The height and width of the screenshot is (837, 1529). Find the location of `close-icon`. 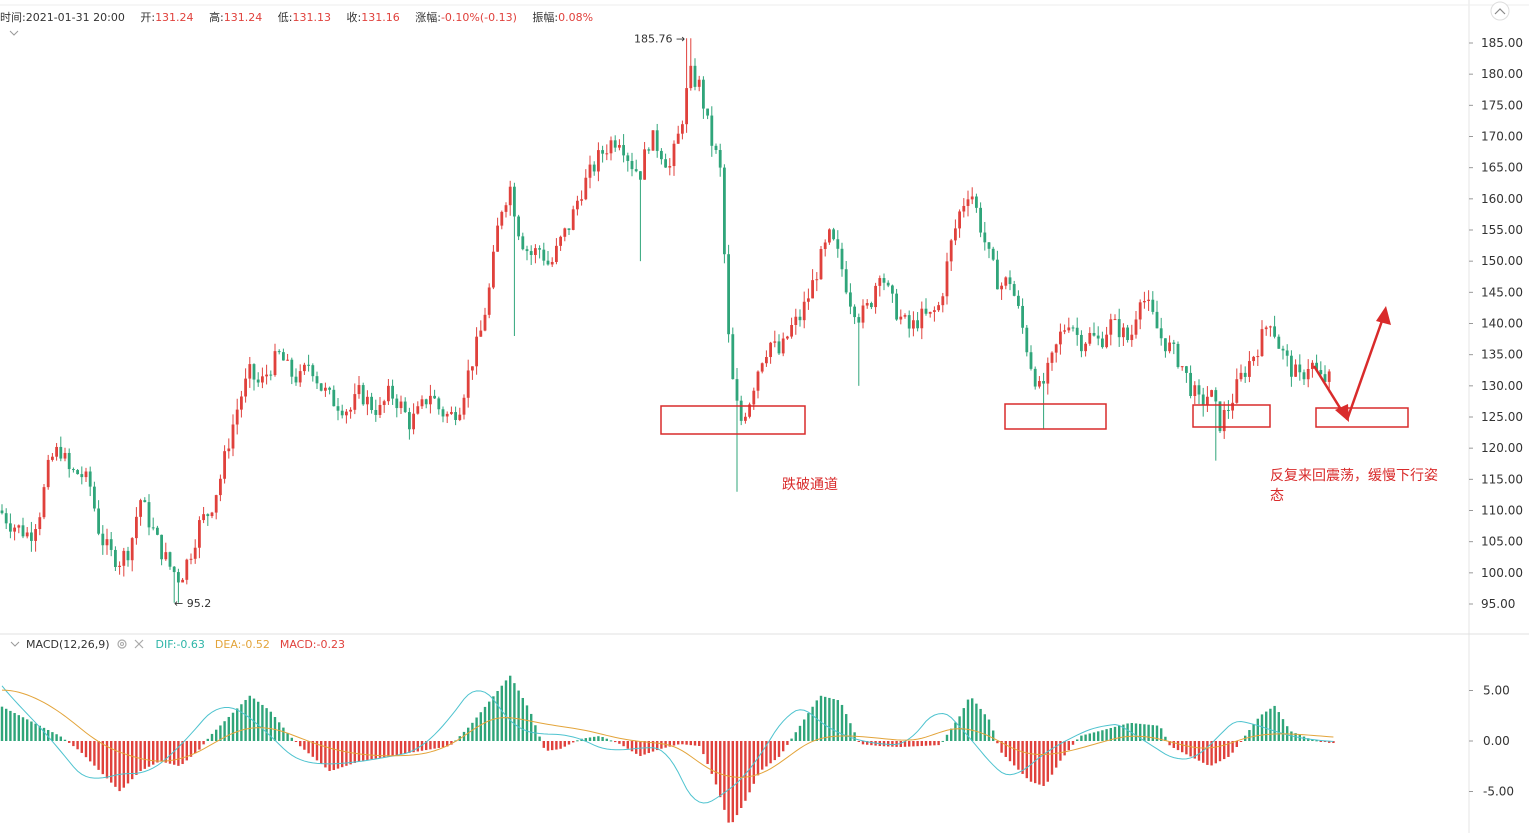

close-icon is located at coordinates (139, 644).